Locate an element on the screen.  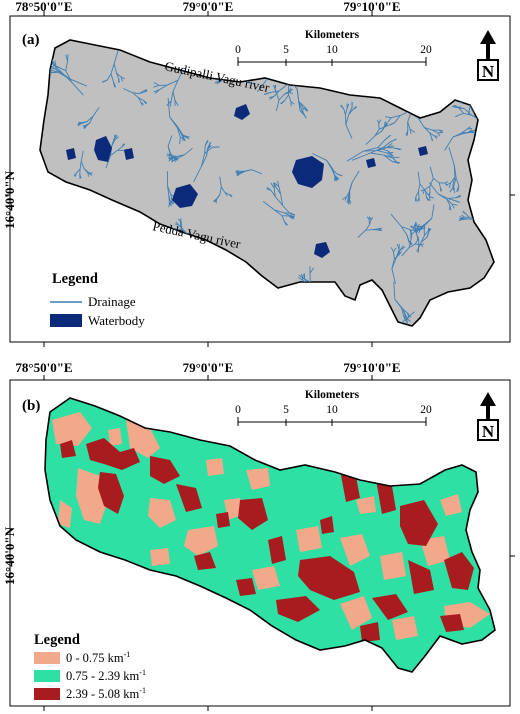
latitude-label-a: 16°40'0"N is located at coordinates (9, 199).